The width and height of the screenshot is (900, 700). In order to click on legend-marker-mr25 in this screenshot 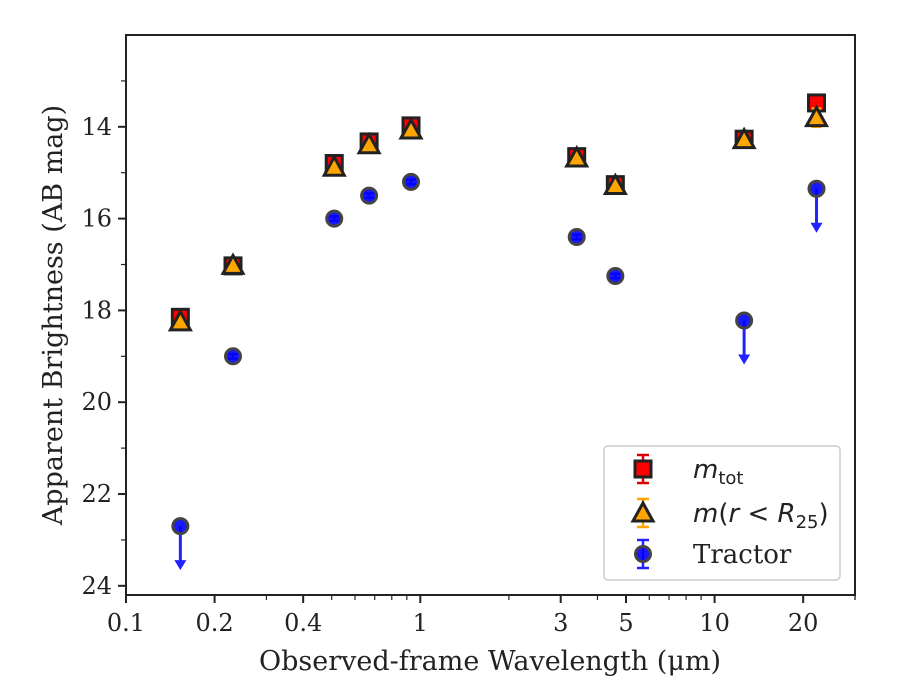, I will do `click(643, 511)`.